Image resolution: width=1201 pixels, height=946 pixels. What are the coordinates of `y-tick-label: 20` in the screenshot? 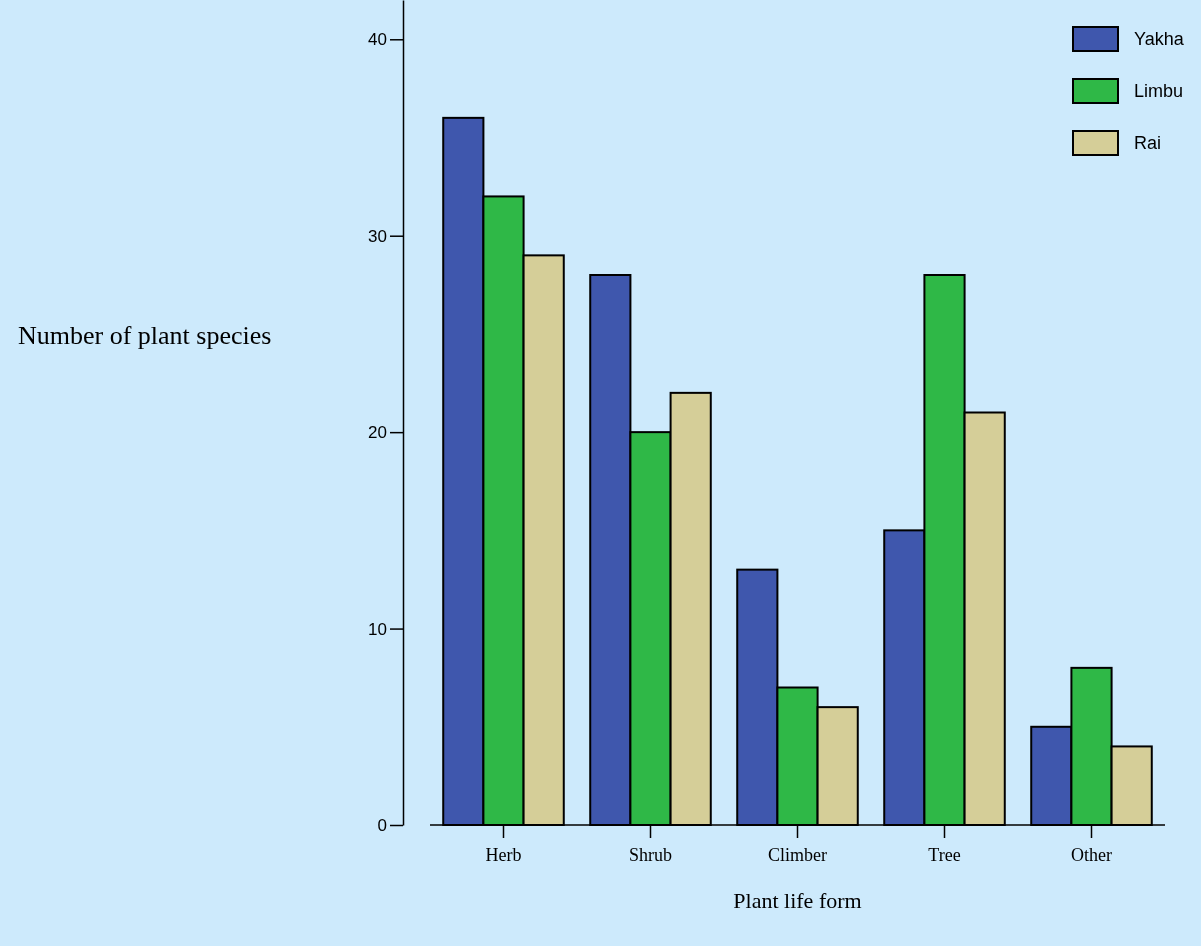 It's located at (377, 433).